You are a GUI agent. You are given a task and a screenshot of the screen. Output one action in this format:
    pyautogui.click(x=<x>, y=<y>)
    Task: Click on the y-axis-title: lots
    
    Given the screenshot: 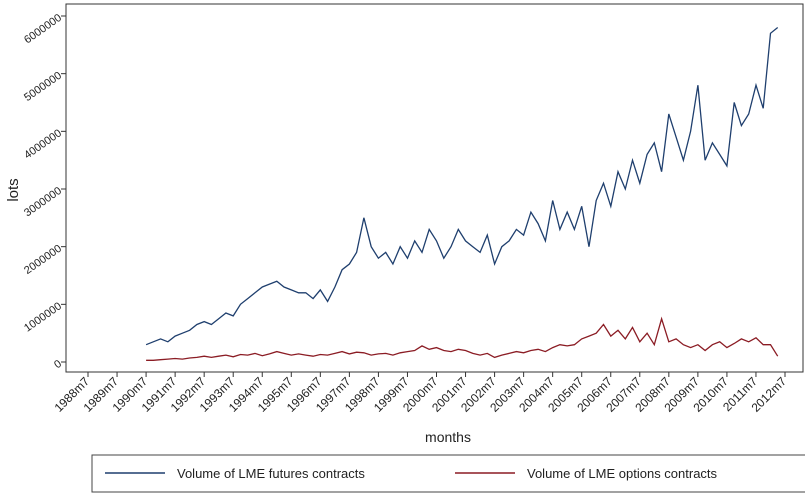 What is the action you would take?
    pyautogui.click(x=13, y=189)
    